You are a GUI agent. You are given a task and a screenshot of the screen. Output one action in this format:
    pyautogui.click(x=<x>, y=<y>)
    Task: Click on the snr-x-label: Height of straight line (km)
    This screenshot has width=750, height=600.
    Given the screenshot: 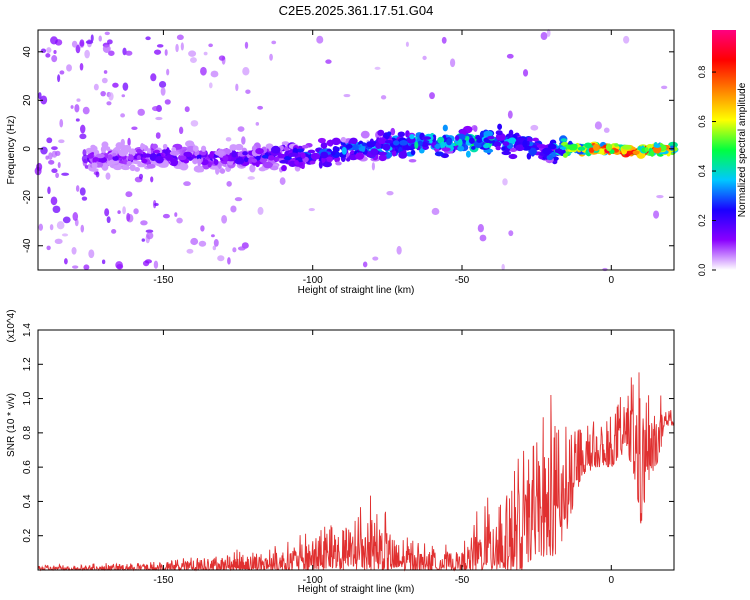 What is the action you would take?
    pyautogui.click(x=356, y=589)
    